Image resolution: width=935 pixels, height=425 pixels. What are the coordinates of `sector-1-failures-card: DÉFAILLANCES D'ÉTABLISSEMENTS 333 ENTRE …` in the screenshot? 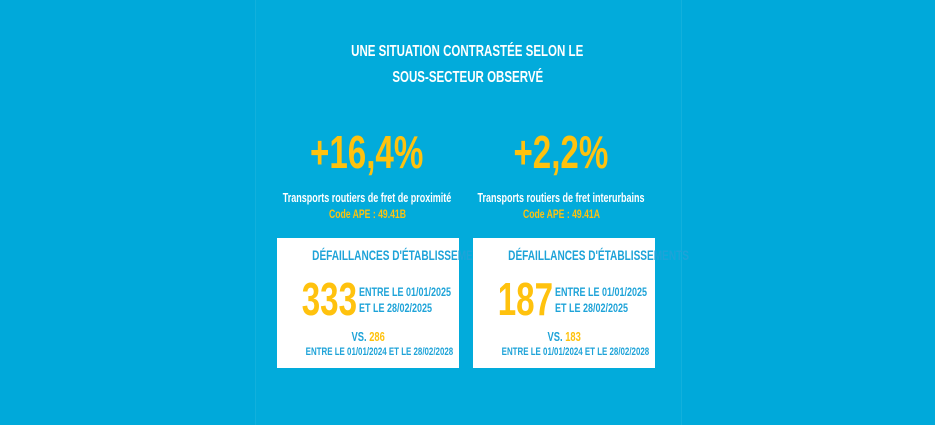 It's located at (385, 303).